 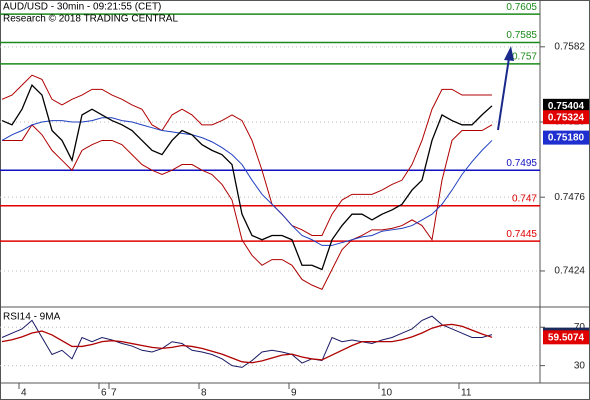 I want to click on price-tag-label: 59.5074, so click(x=566, y=337).